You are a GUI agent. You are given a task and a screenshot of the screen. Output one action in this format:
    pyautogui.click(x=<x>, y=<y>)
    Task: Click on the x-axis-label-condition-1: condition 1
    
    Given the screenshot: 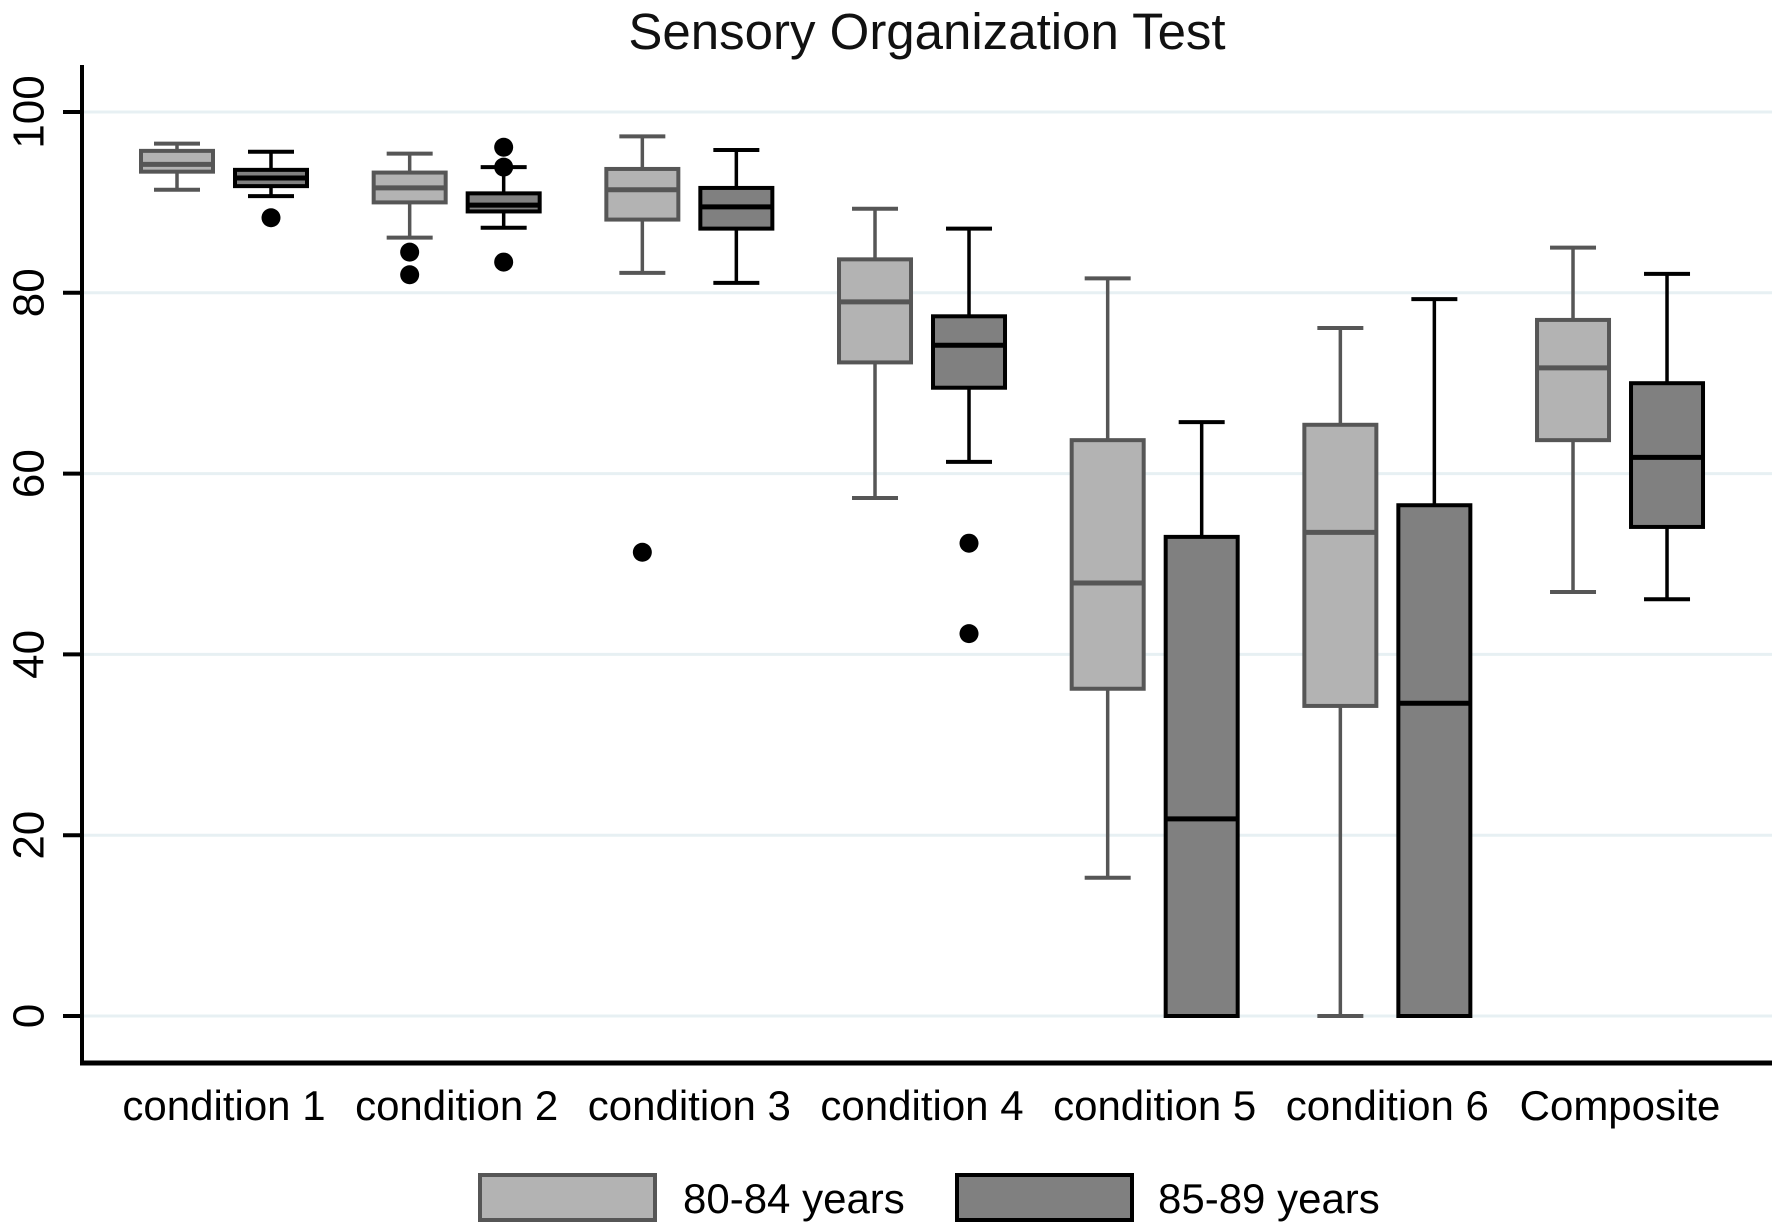 What is the action you would take?
    pyautogui.click(x=223, y=1105)
    